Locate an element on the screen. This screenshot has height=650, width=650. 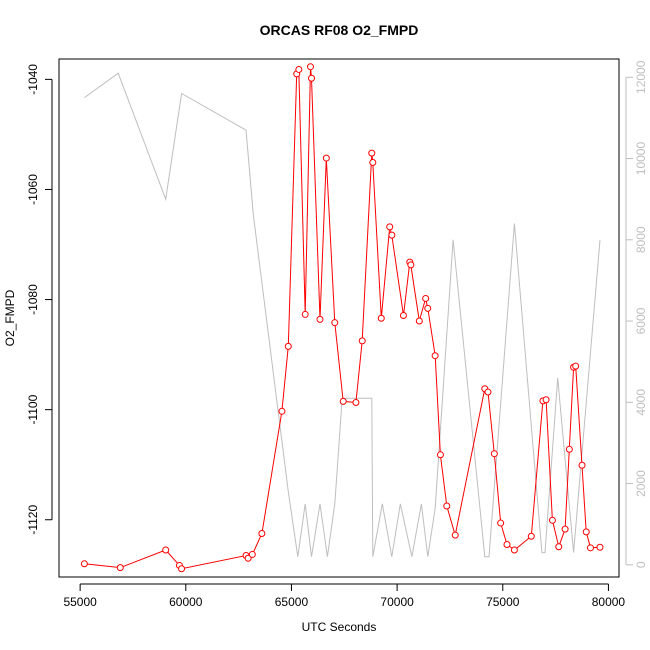
y-tick-label: -1100 is located at coordinates (33, 409).